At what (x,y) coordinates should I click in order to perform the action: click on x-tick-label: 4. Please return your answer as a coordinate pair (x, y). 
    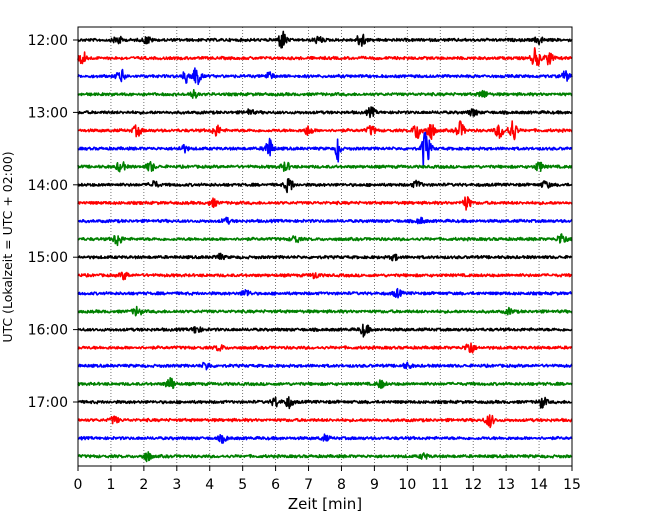
    Looking at the image, I should click on (209, 485).